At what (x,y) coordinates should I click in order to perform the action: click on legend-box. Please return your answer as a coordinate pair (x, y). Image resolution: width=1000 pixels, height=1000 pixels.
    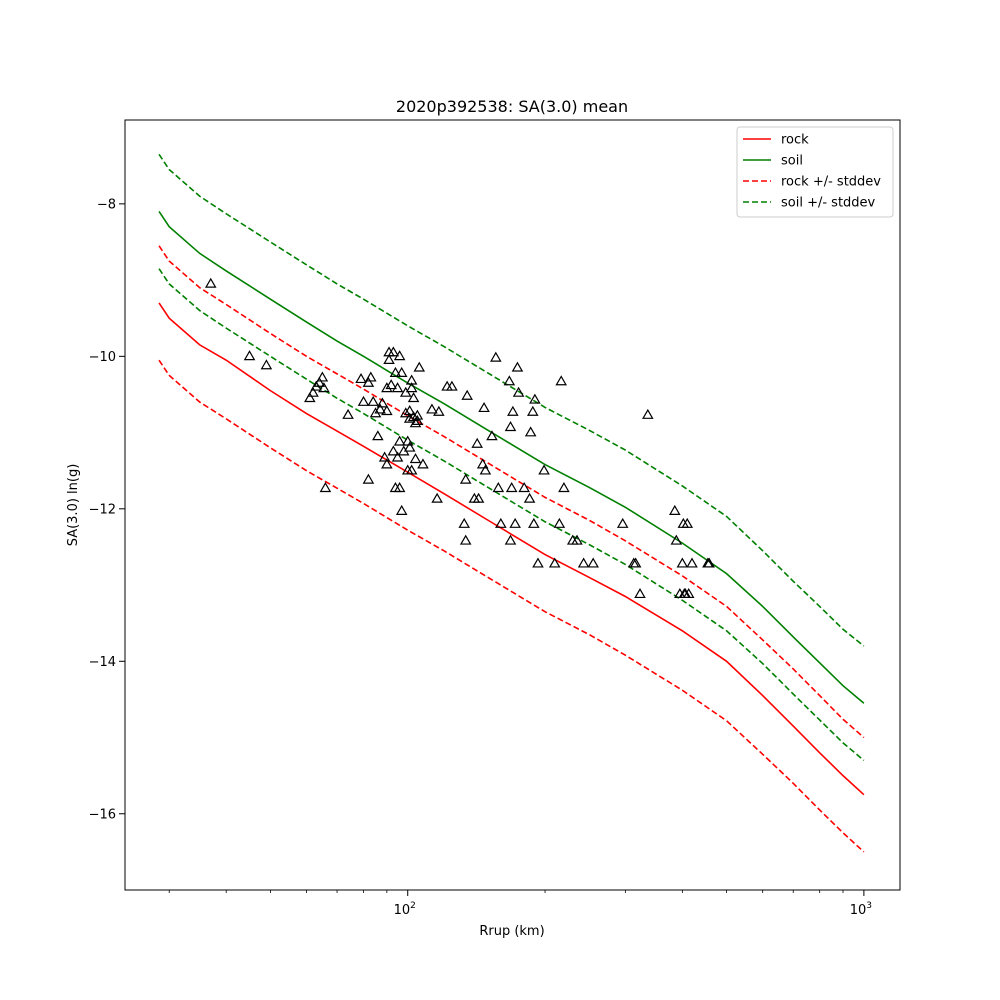
    Looking at the image, I should click on (815, 172).